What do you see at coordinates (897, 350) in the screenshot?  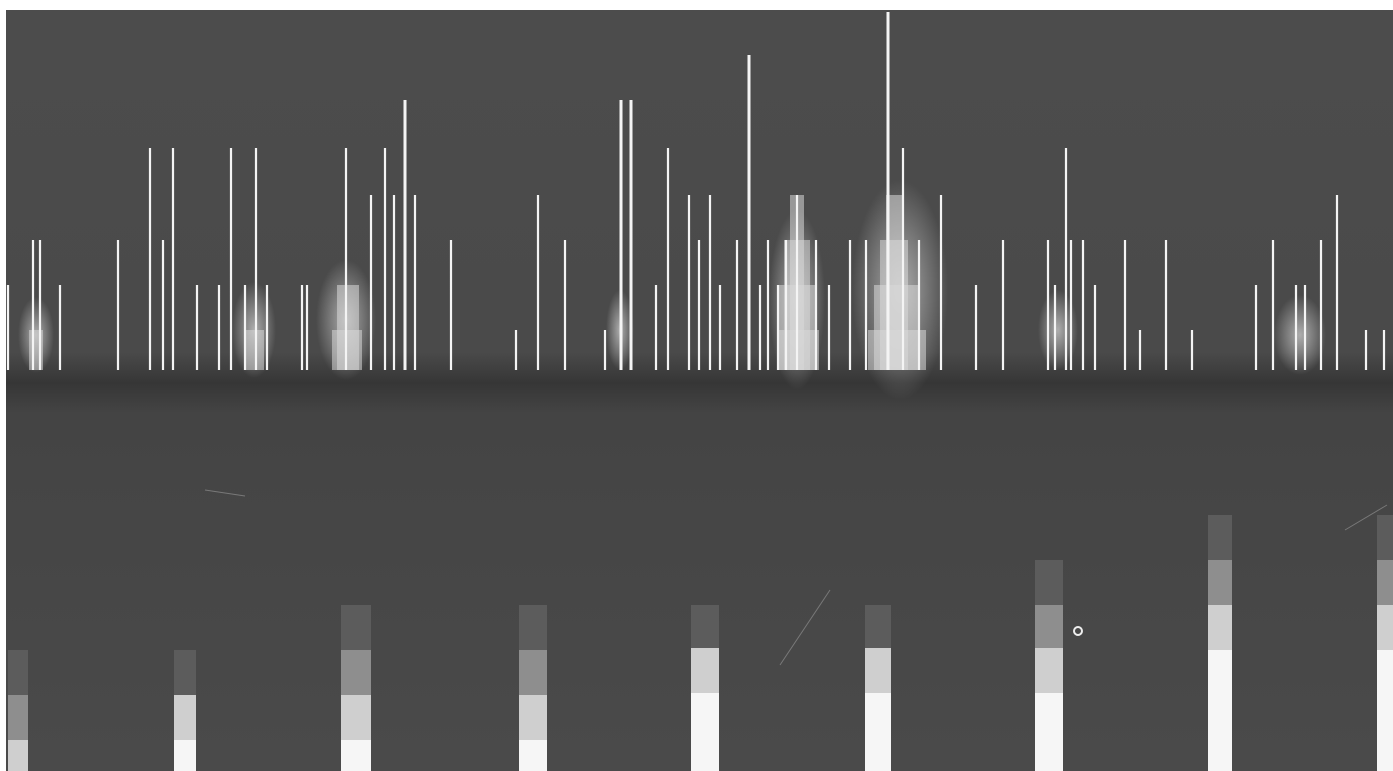 I see `line-cluster-block` at bounding box center [897, 350].